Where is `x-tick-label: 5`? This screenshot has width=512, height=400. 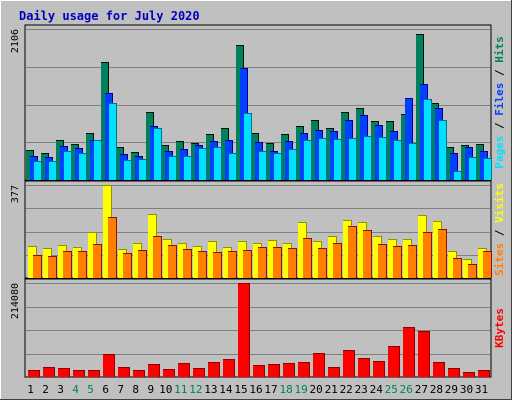 x-tick-label: 5 is located at coordinates (90, 389).